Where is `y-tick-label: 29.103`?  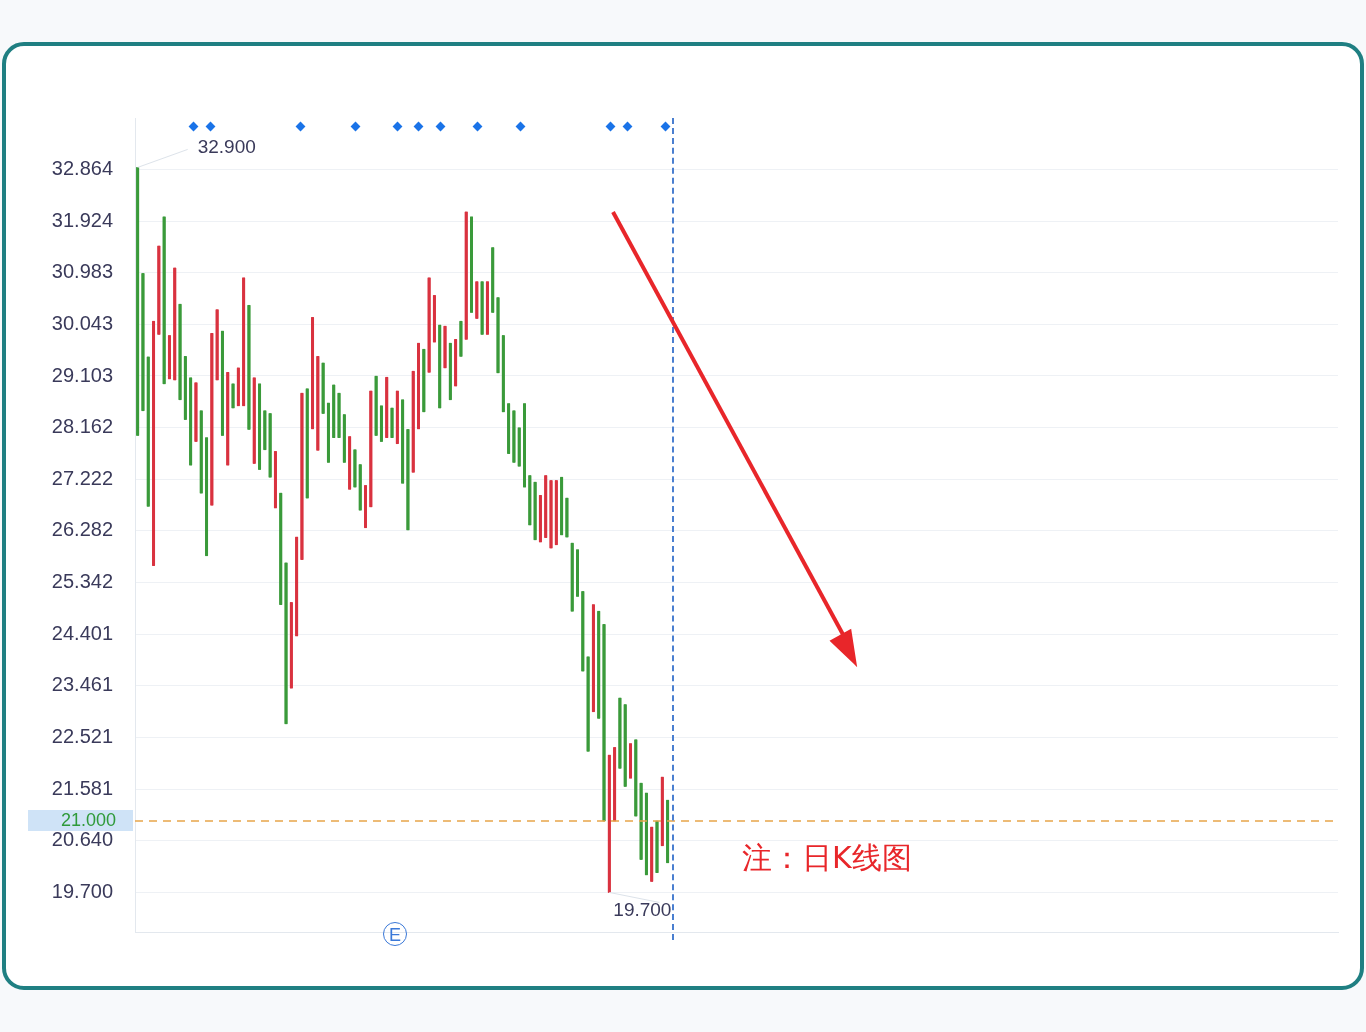
y-tick-label: 29.103 is located at coordinates (82, 374).